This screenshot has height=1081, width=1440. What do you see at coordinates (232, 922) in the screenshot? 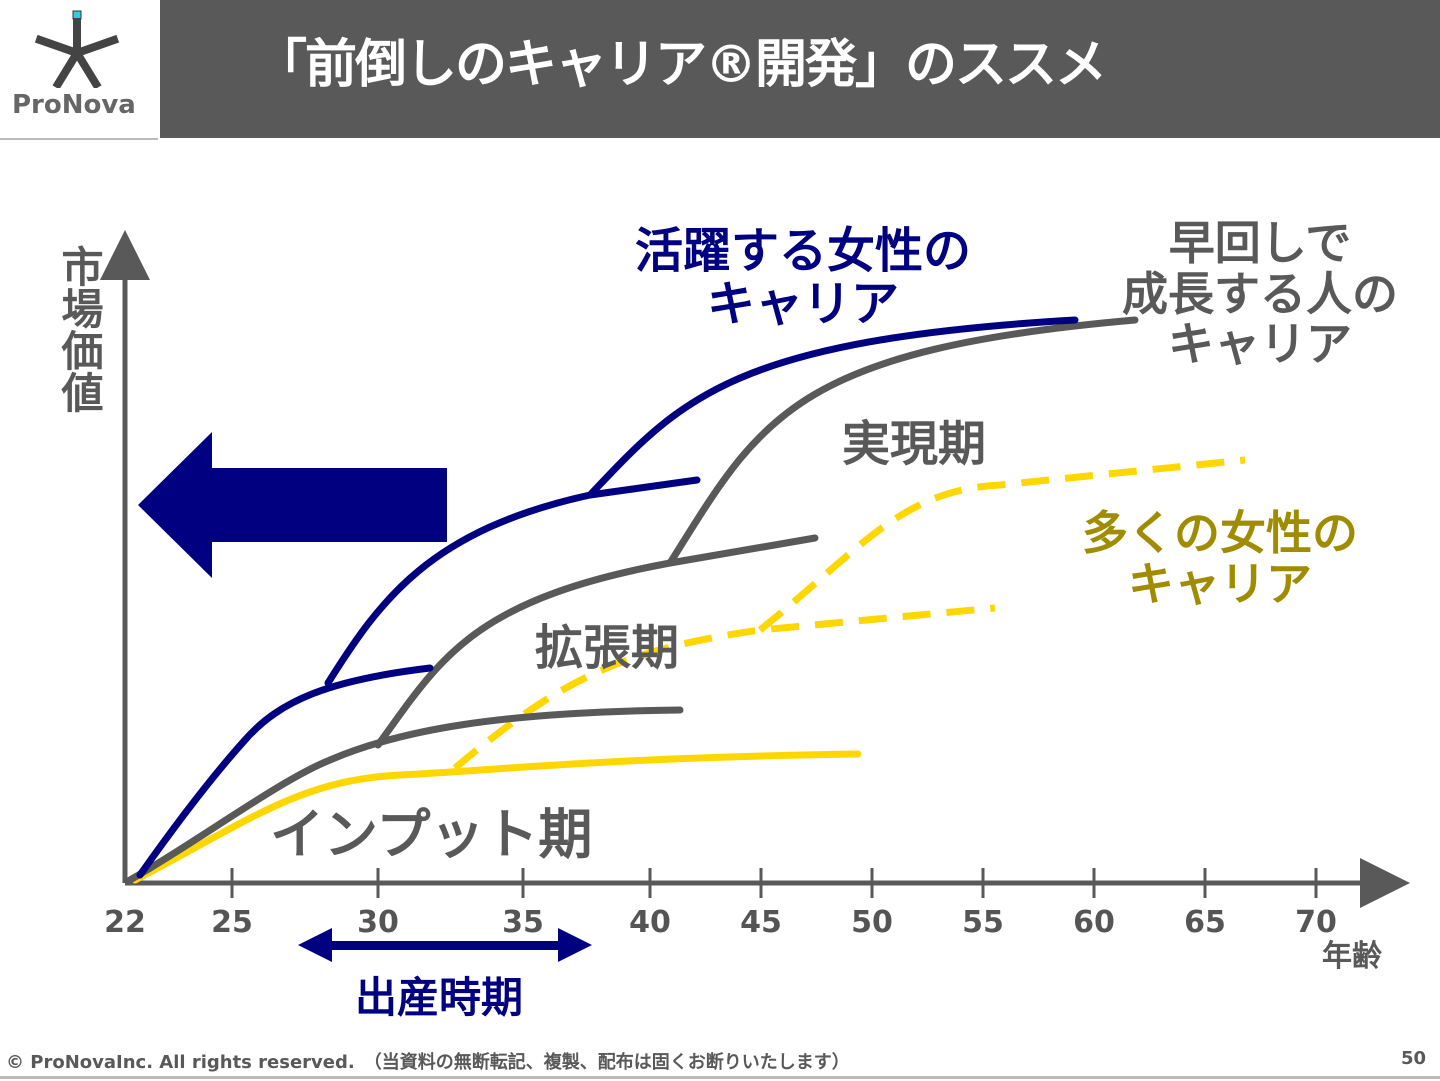
I see `x-tick-label: 25` at bounding box center [232, 922].